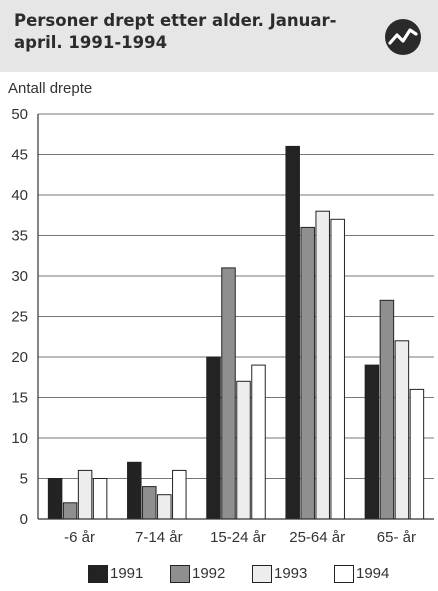  I want to click on legend-label-1992: 1992, so click(209, 573).